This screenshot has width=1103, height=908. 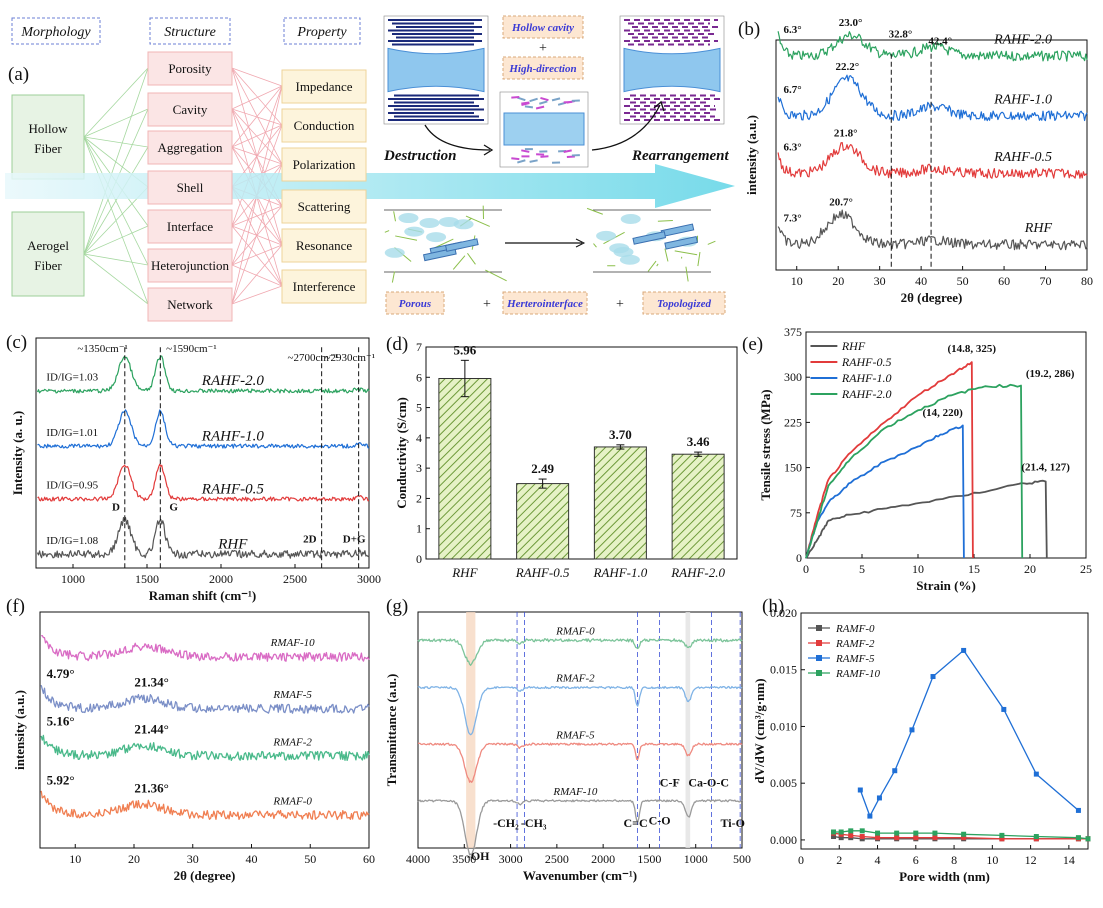 I want to click on x-tick-label: 80, so click(x=1087, y=281).